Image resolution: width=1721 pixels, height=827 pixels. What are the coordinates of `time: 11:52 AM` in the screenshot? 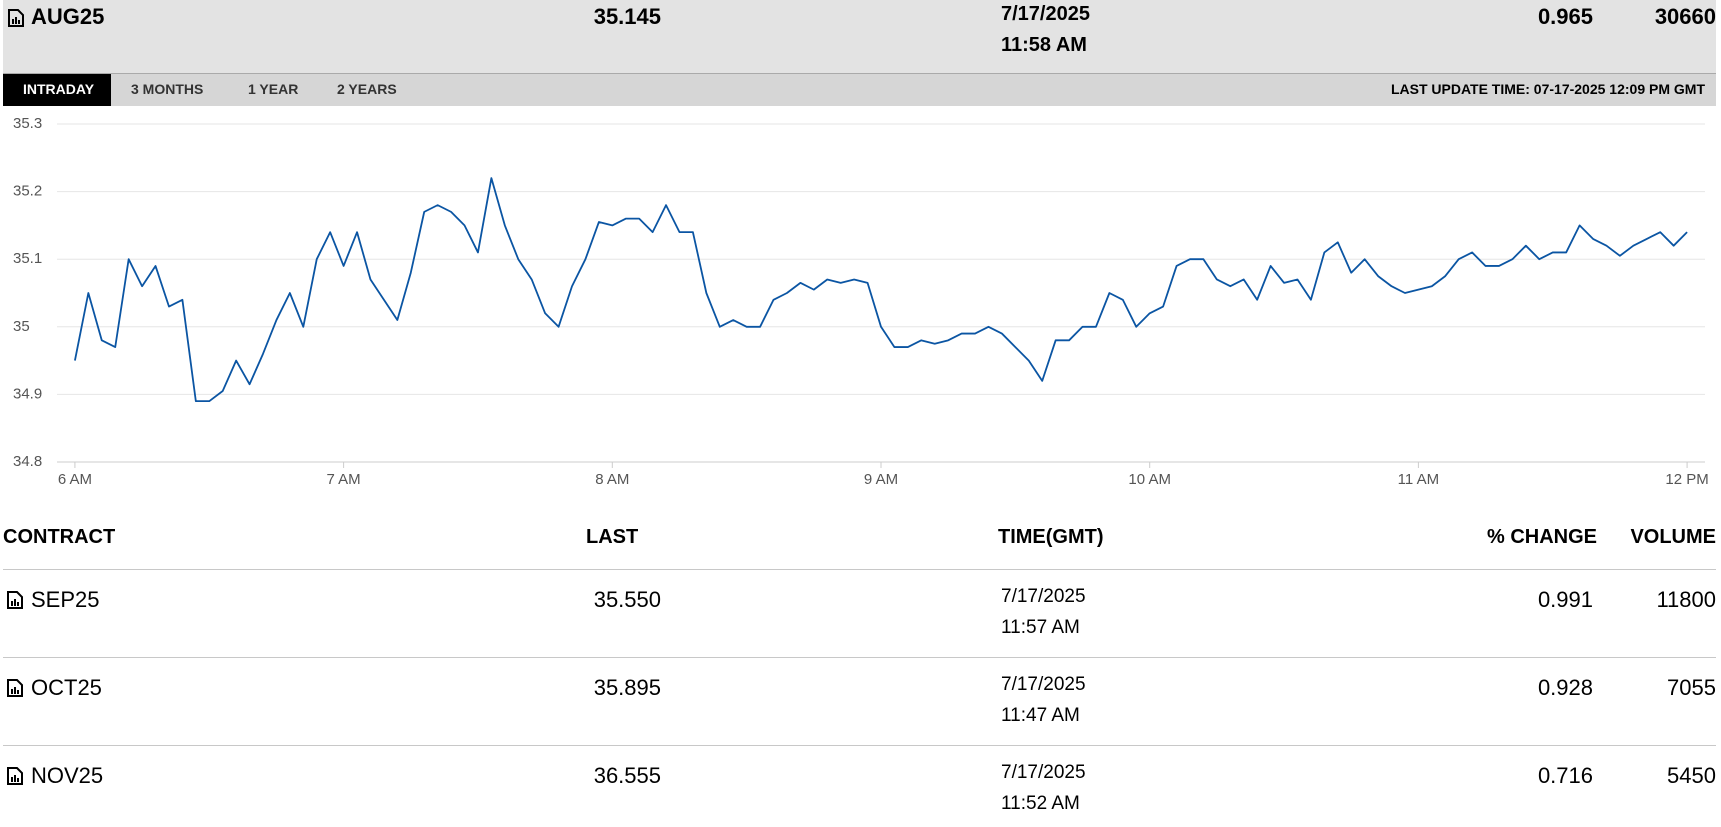 It's located at (1040, 803).